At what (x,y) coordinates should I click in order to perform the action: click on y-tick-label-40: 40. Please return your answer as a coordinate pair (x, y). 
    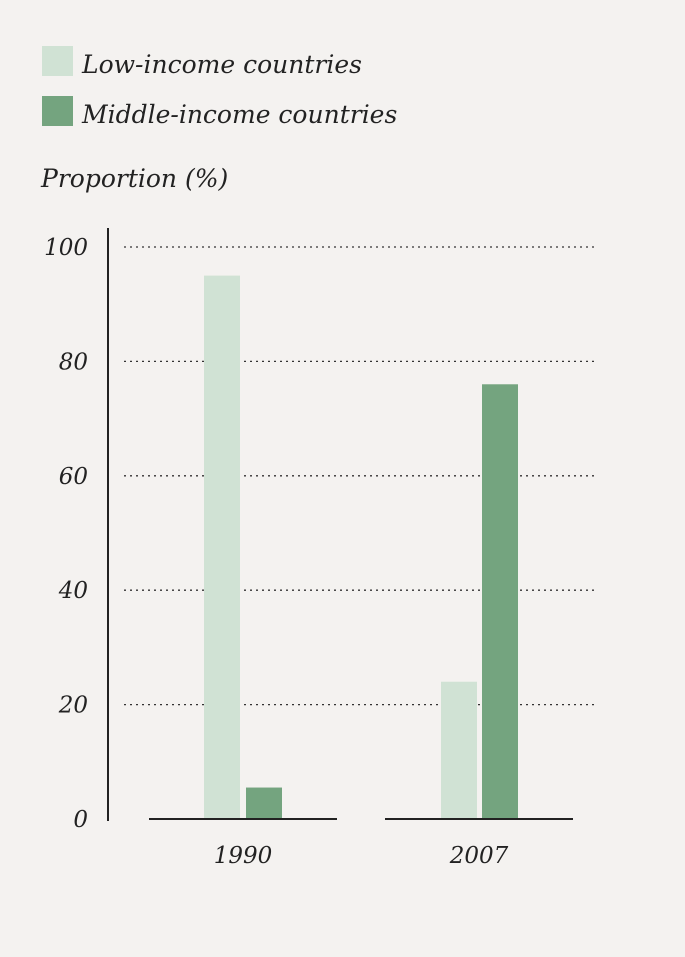
    Looking at the image, I should click on (73, 591).